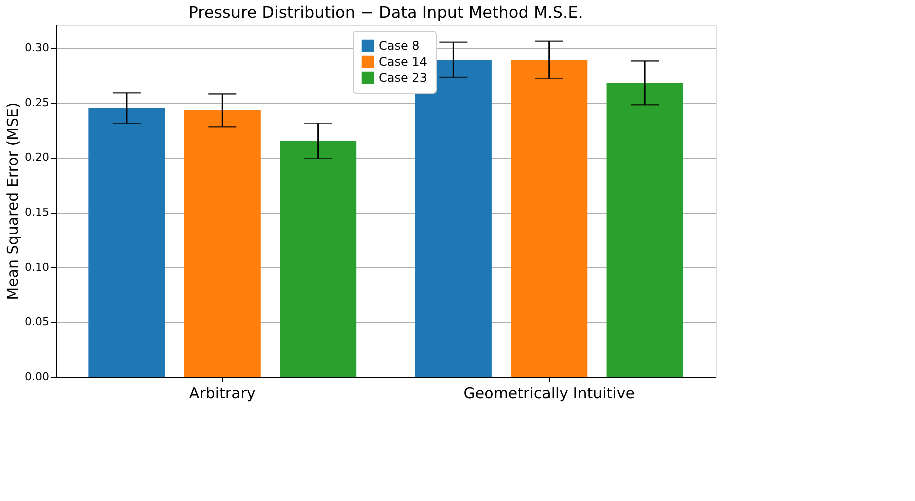 The image size is (915, 501). Describe the element at coordinates (222, 393) in the screenshot. I see `x-tick-label: Arbitrary` at that location.